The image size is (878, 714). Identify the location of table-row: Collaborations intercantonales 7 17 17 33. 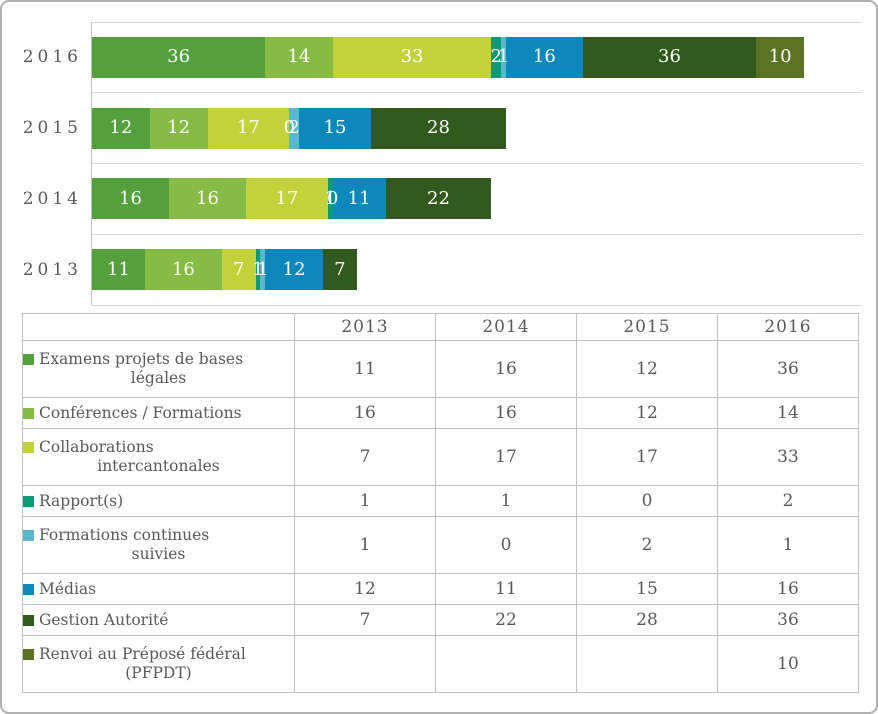
(440, 457).